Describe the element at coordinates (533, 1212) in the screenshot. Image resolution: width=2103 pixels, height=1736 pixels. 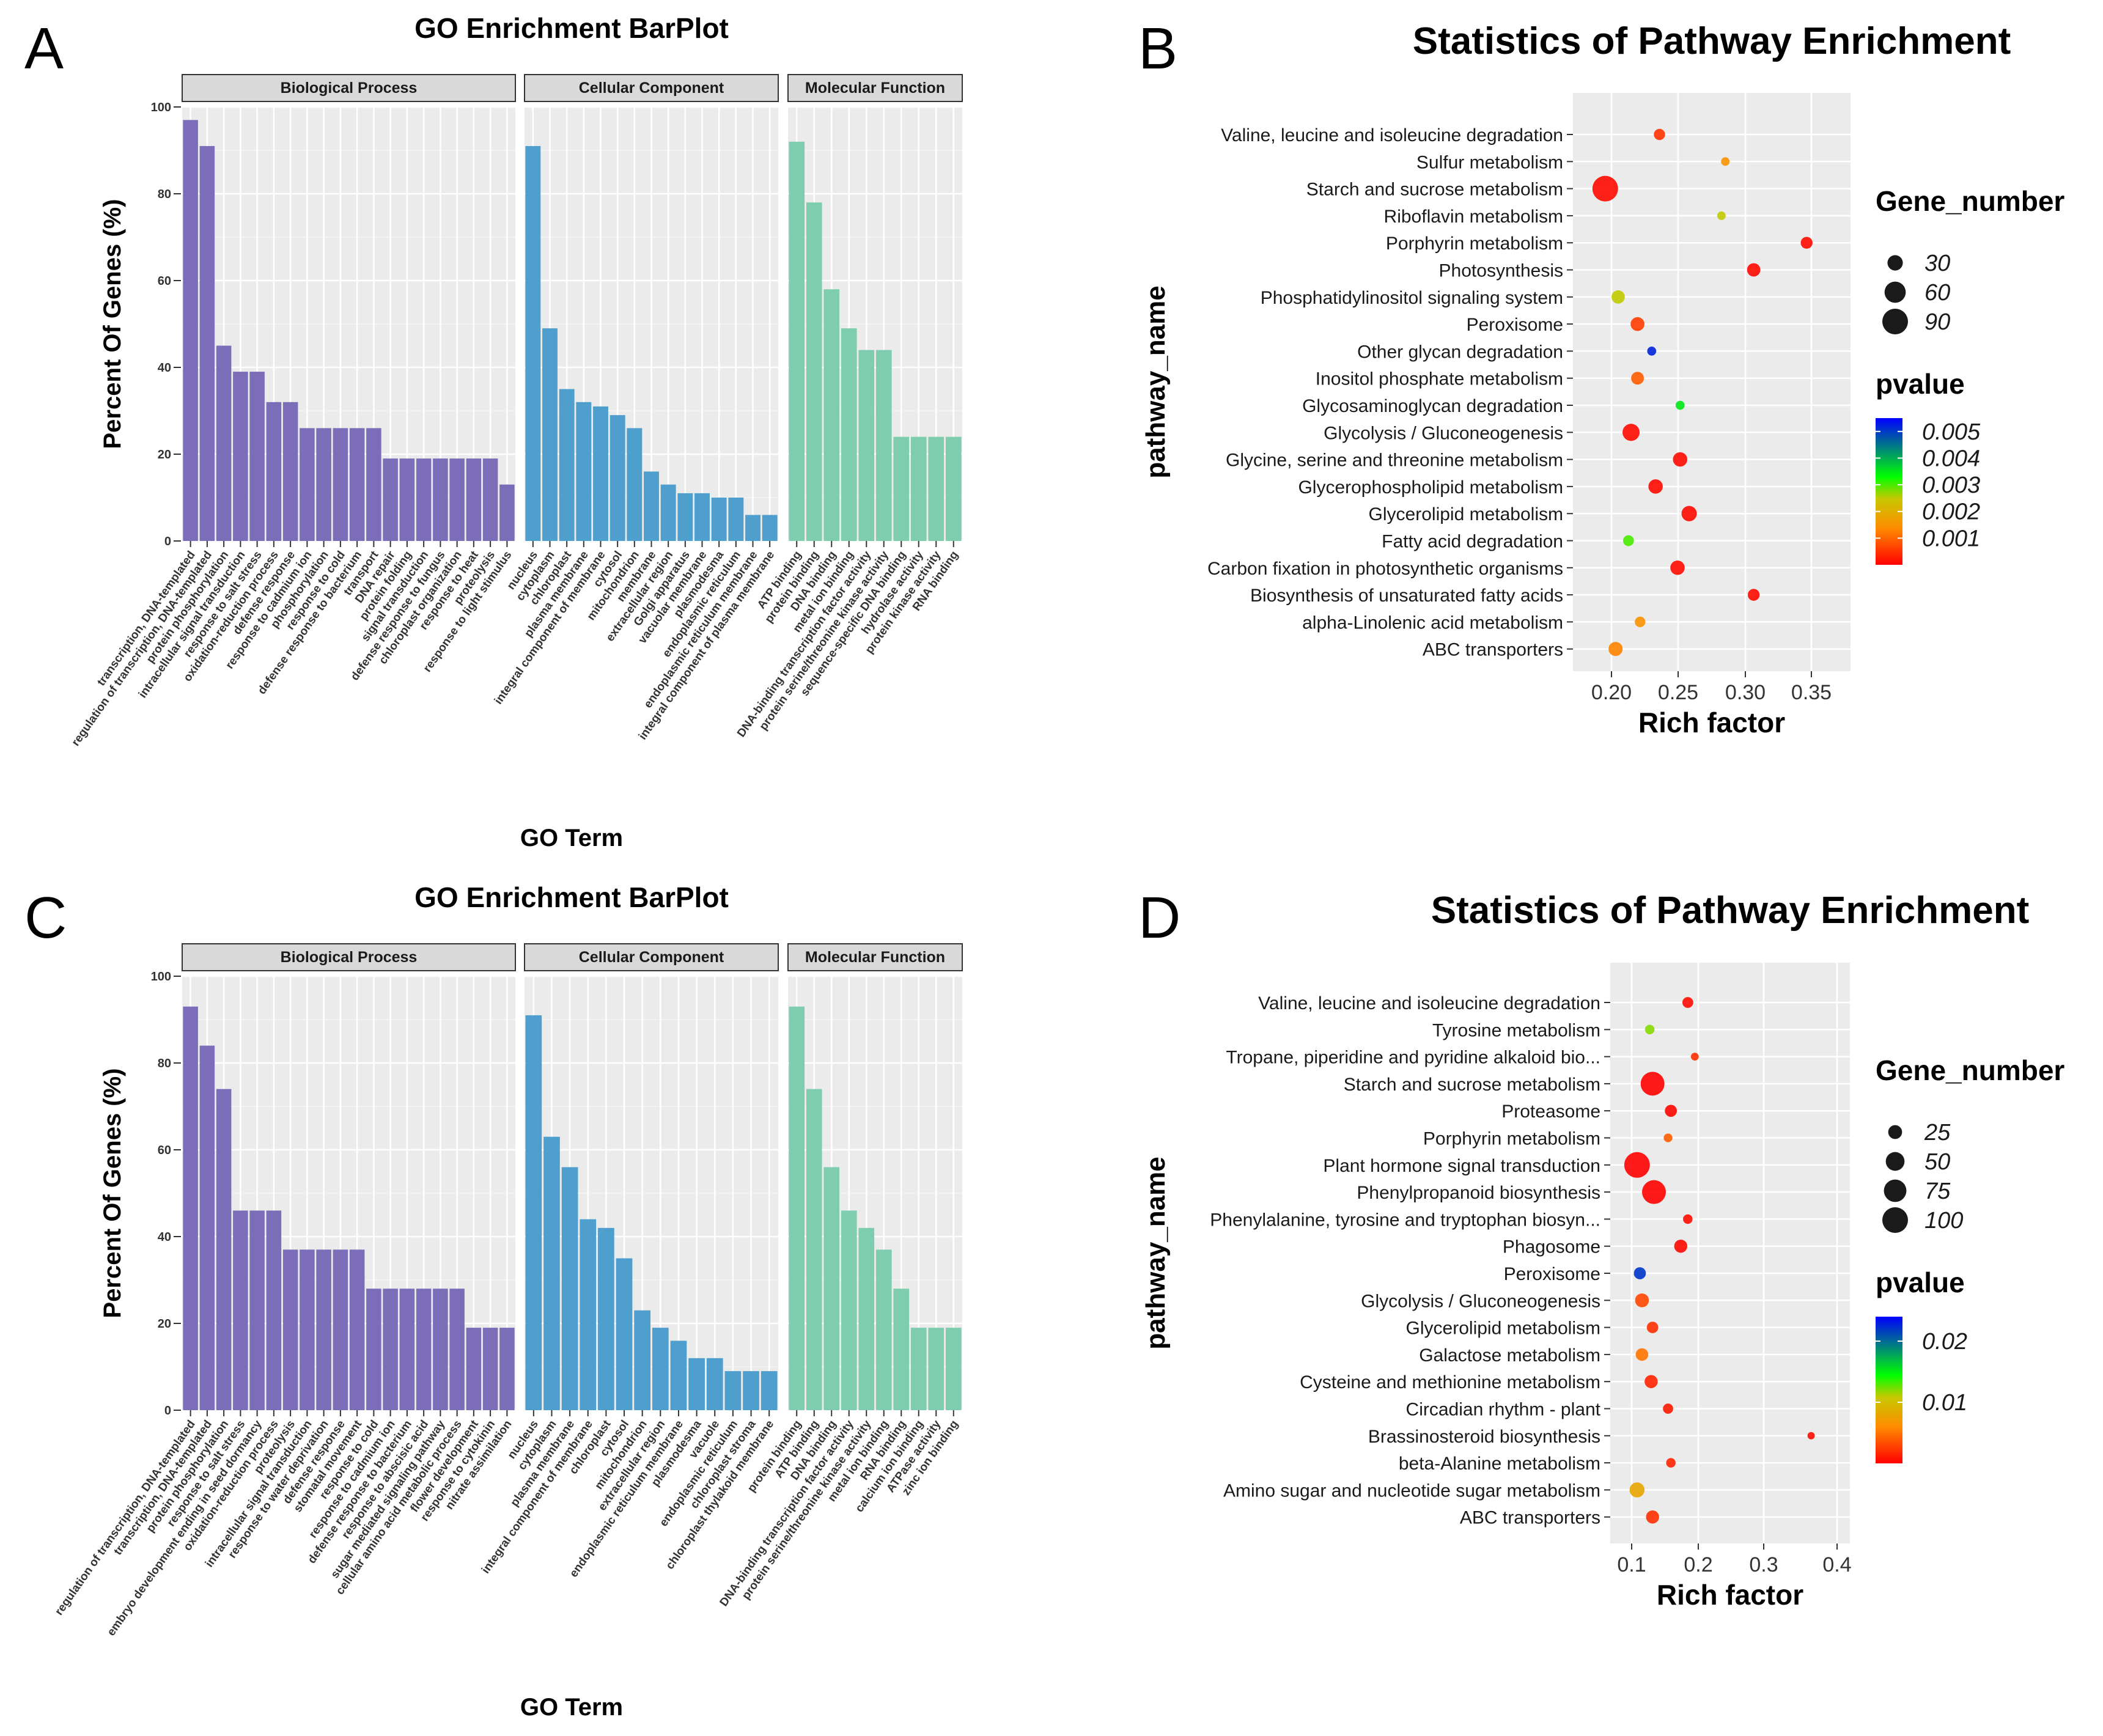
I see `bar-nucleus` at that location.